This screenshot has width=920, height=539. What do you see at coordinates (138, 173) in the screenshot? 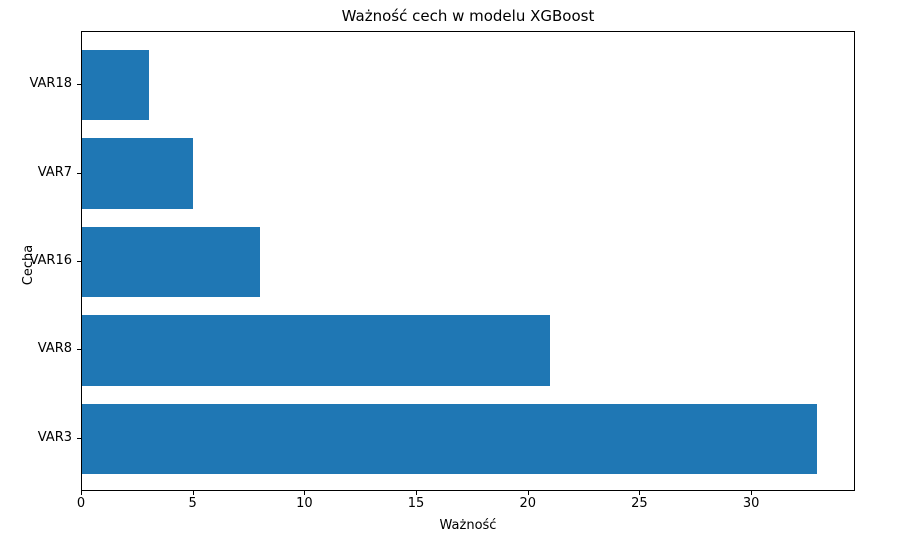
I see `bar-var7` at bounding box center [138, 173].